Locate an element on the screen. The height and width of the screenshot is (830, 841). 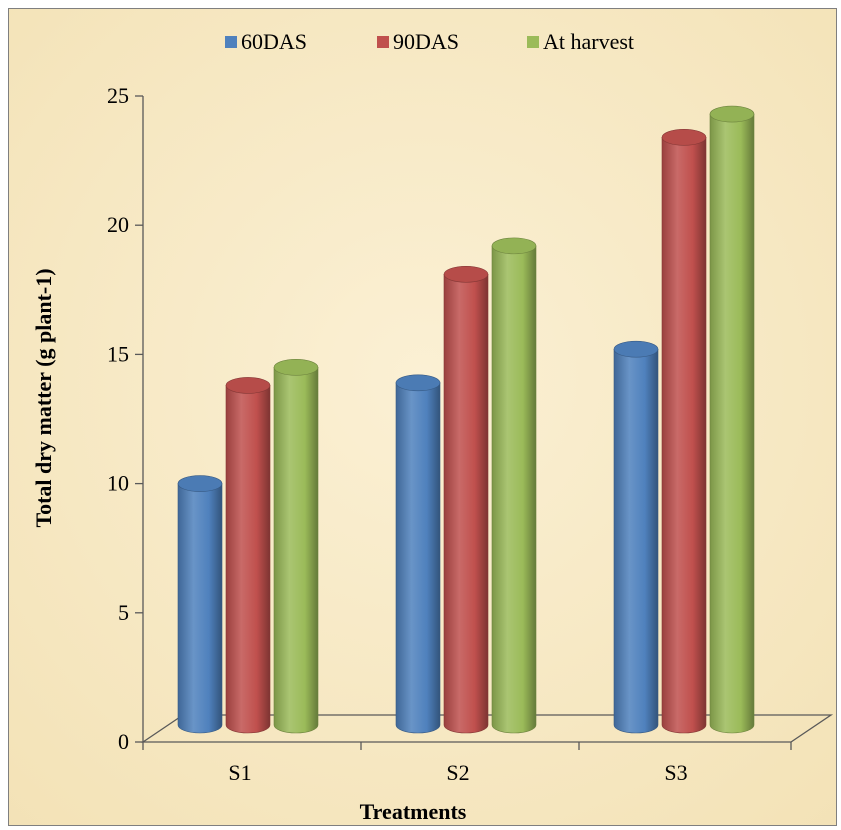
y-tick-label: 15 is located at coordinates (118, 353).